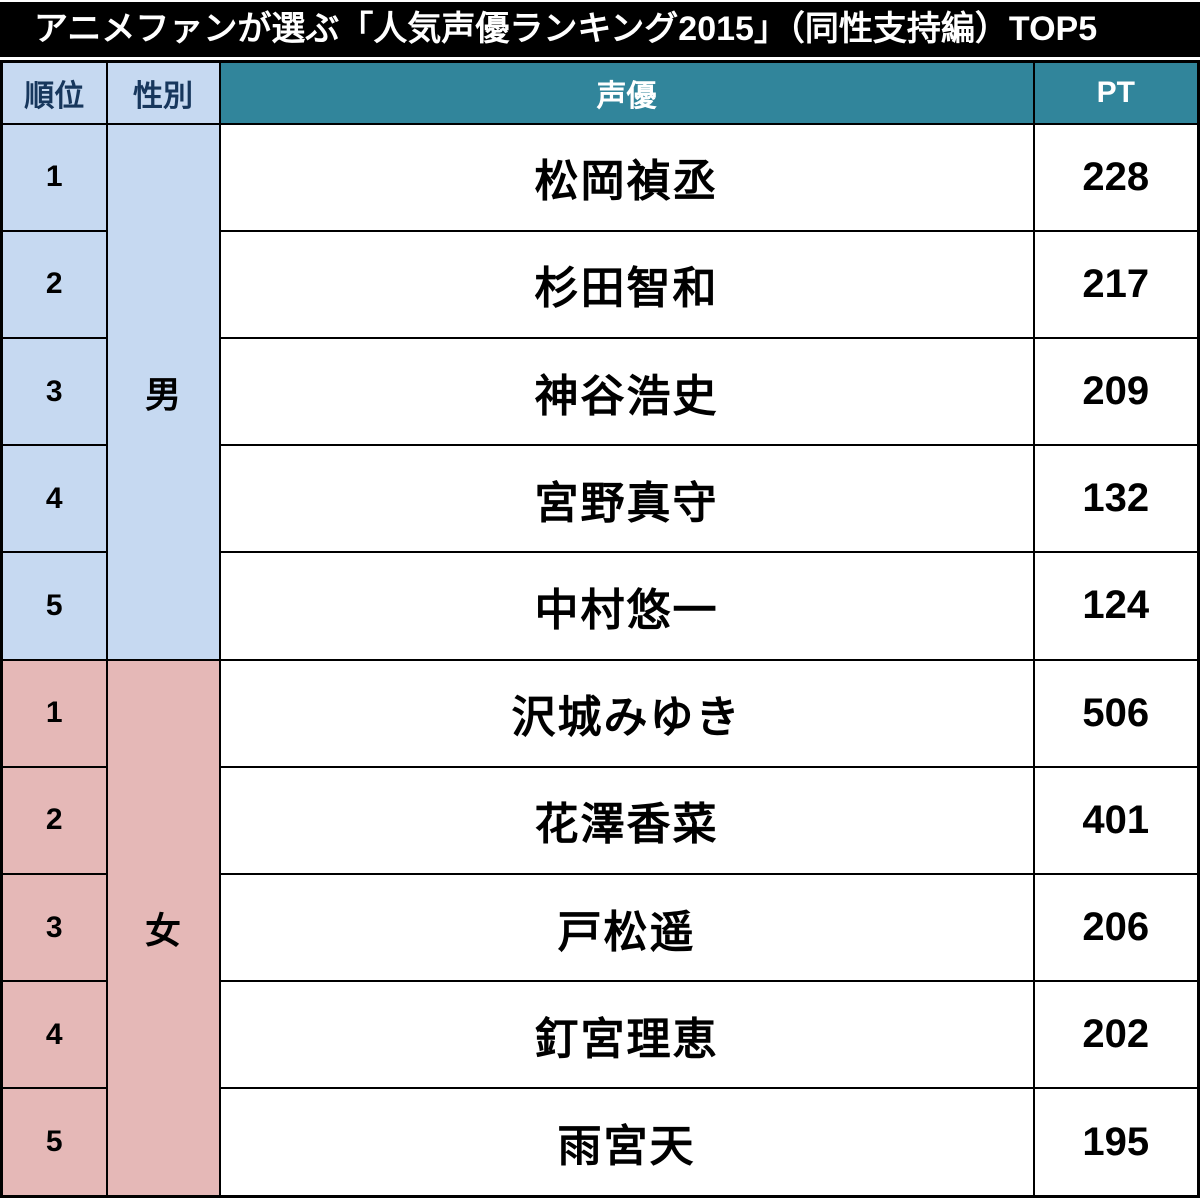 The image size is (1200, 1202). Describe the element at coordinates (1116, 177) in the screenshot. I see `pt-value: 228` at that location.